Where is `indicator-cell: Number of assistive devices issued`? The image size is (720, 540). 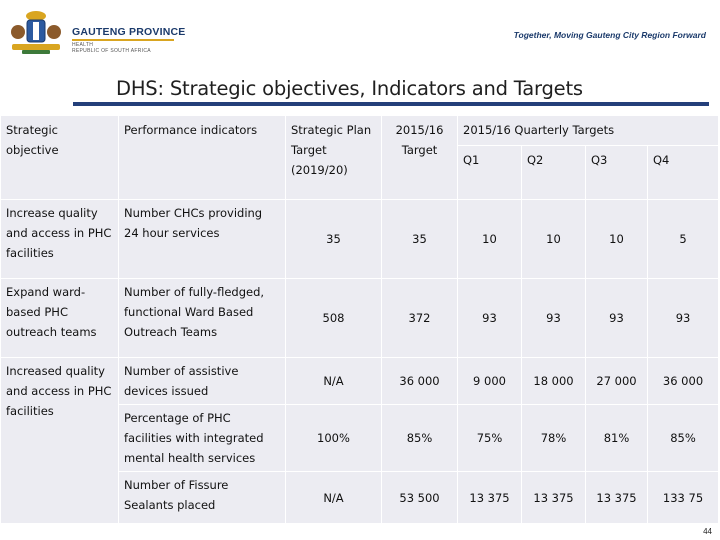 indicator-cell: Number of assistive devices issued is located at coordinates (202, 381).